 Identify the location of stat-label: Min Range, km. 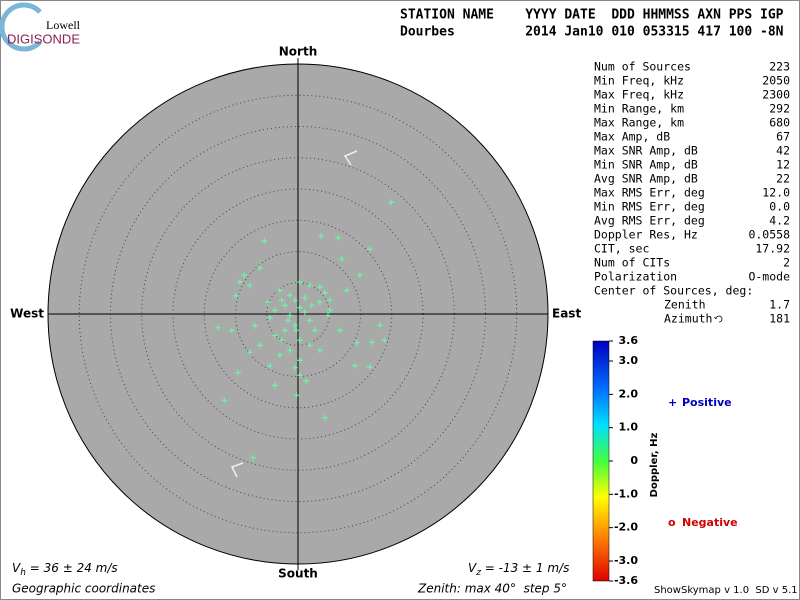
(639, 109).